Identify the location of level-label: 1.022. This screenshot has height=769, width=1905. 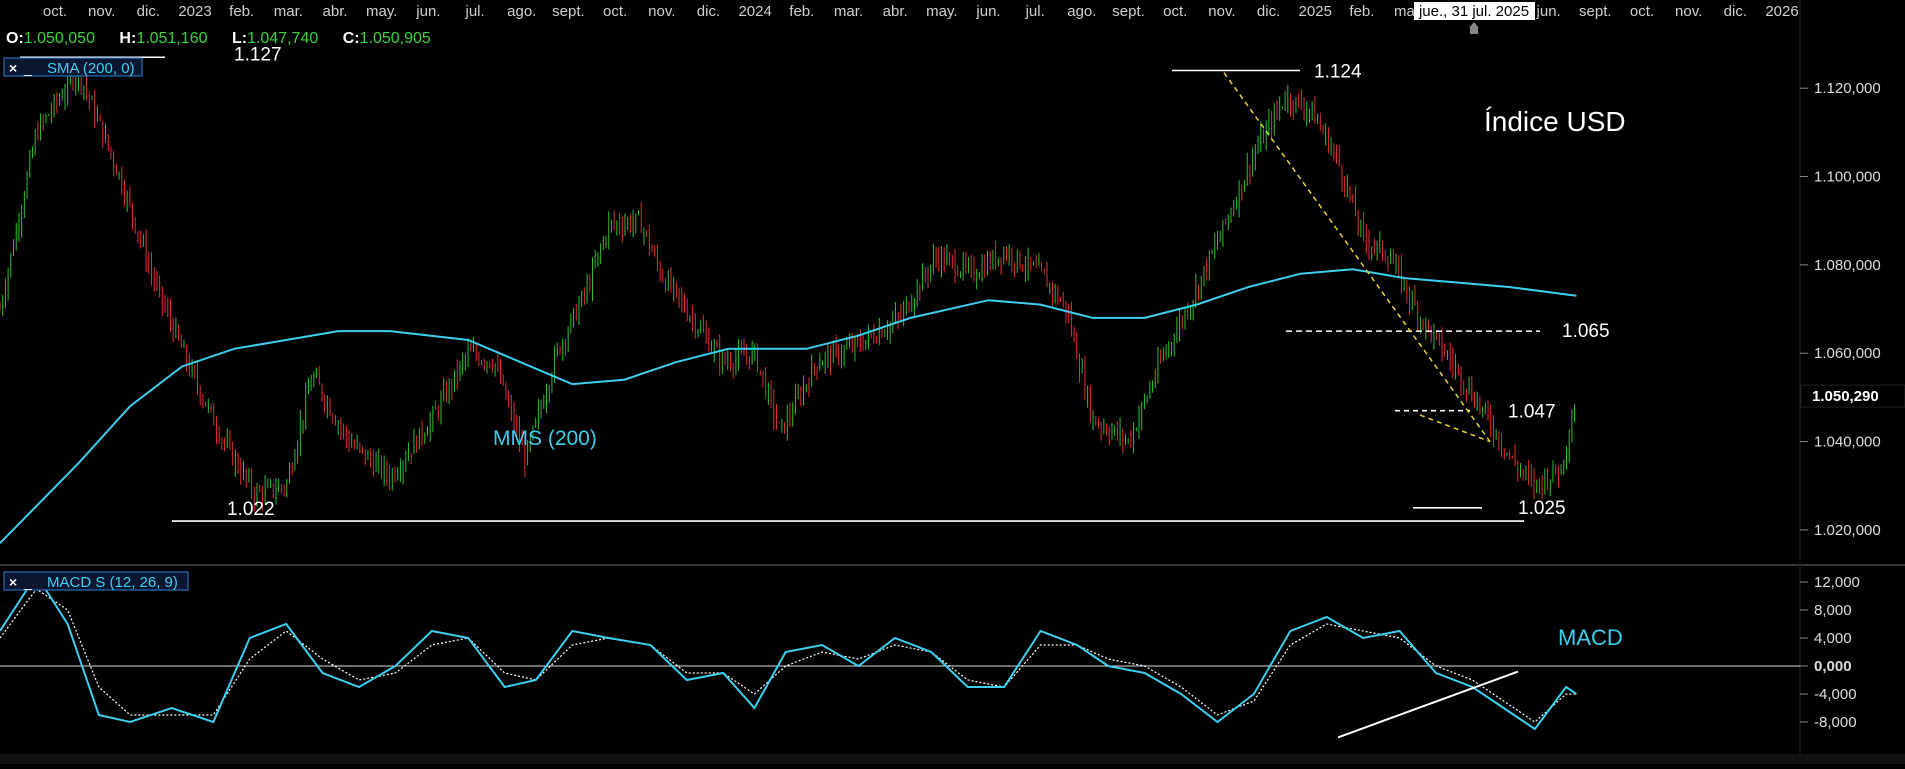
(251, 509).